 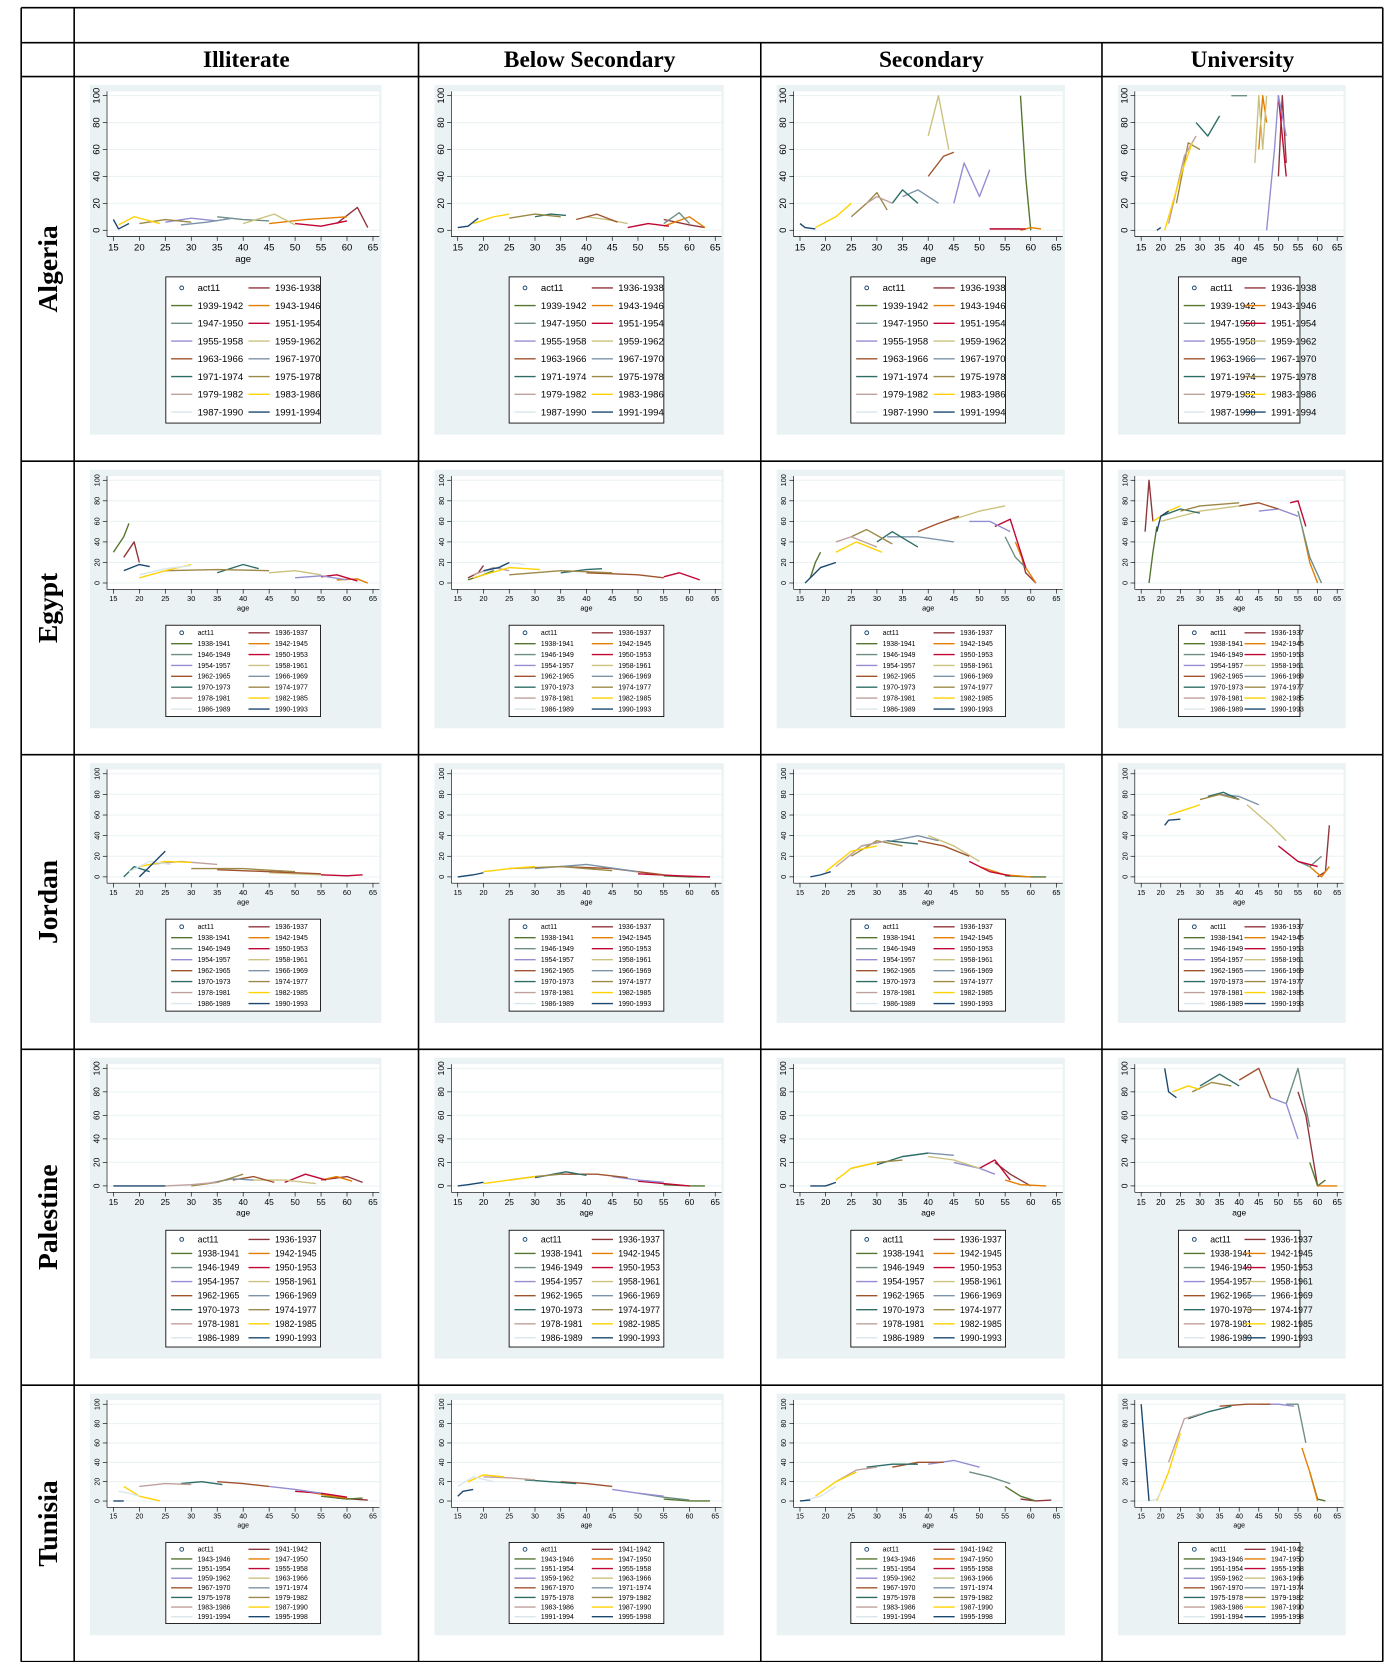 What do you see at coordinates (1298, 598) in the screenshot?
I see `x-tick-label: 55` at bounding box center [1298, 598].